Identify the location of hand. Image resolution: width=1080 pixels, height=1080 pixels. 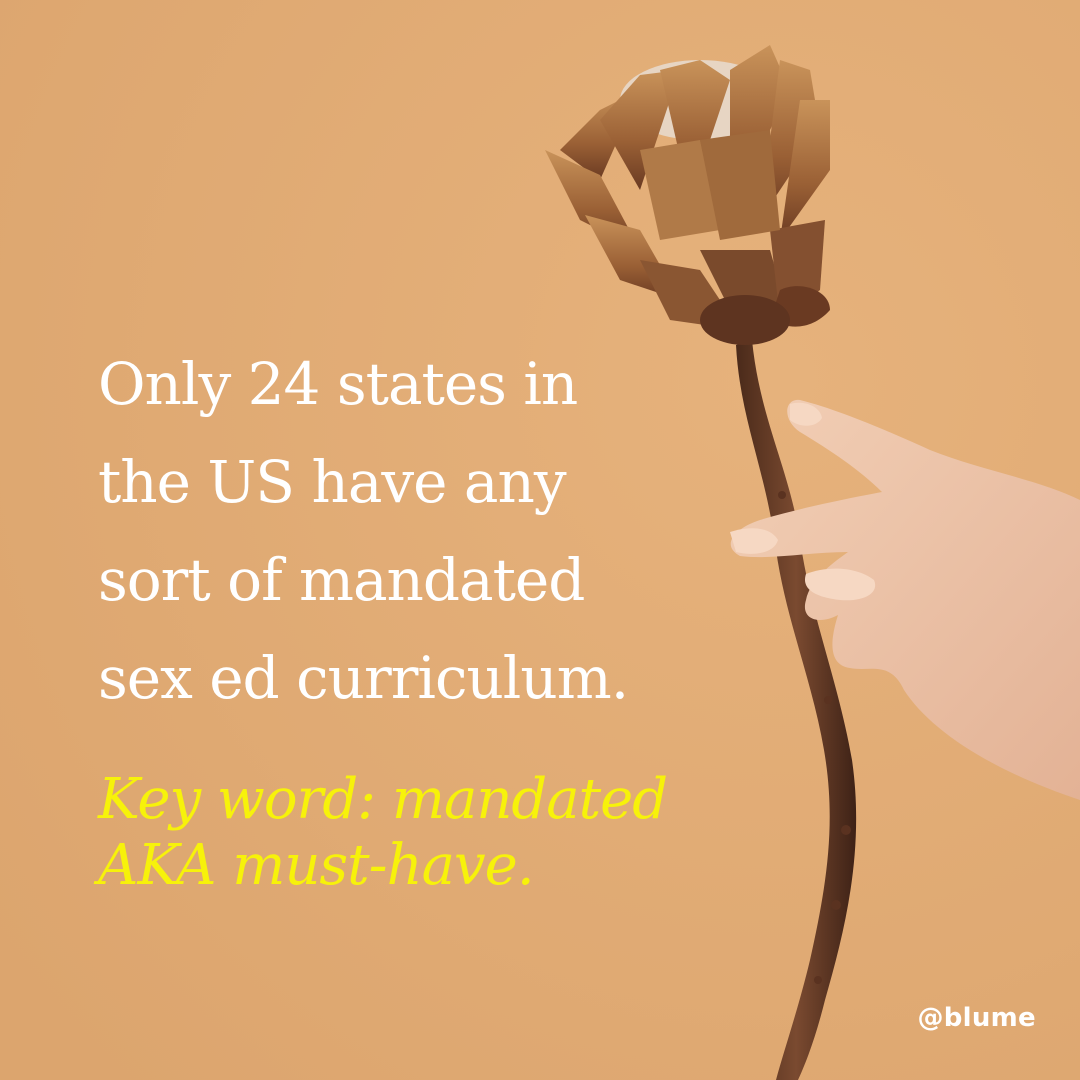
(905, 599).